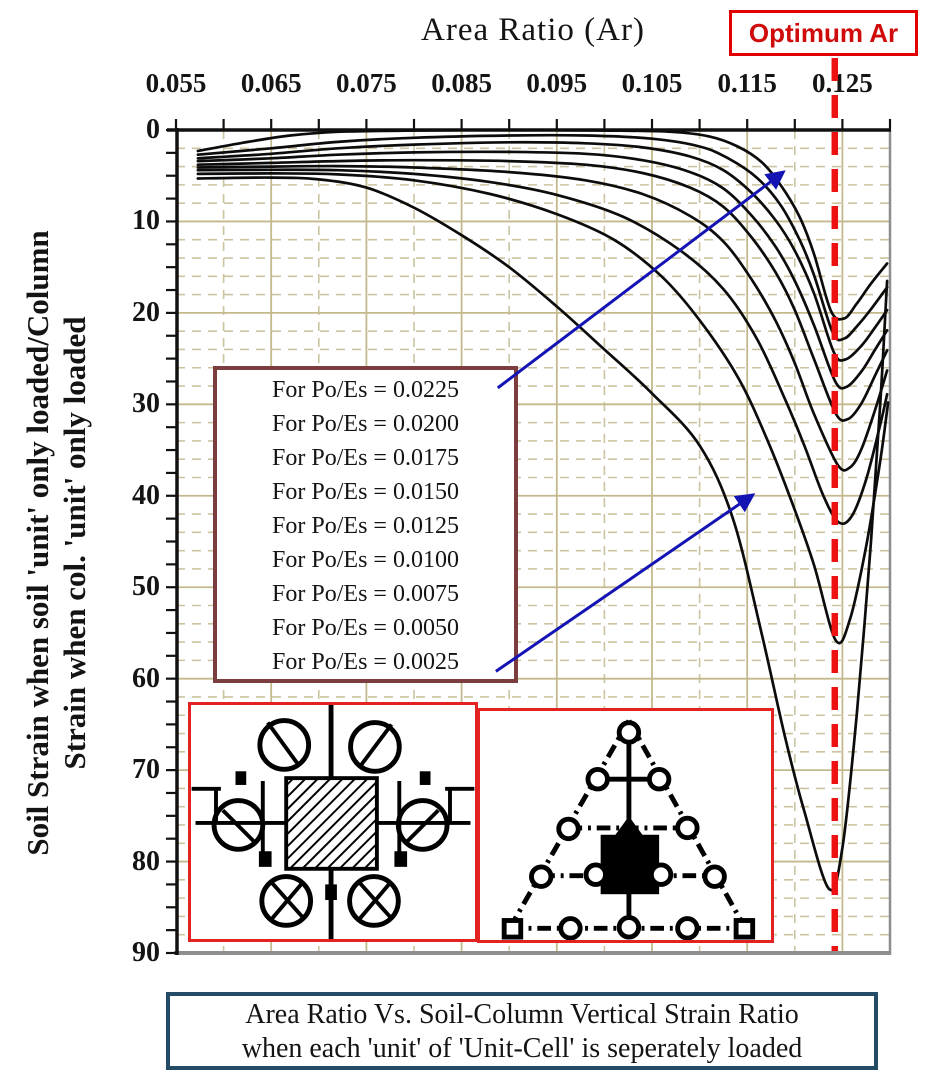  What do you see at coordinates (146, 221) in the screenshot?
I see `y-tick-label: 10` at bounding box center [146, 221].